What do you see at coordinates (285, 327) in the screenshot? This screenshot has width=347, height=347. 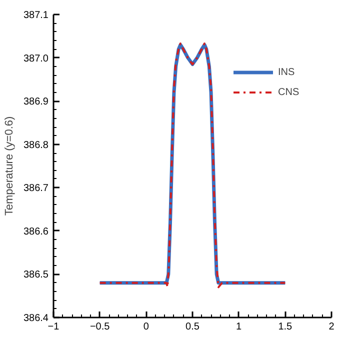 I see `x-tick-label: 1.5` at bounding box center [285, 327].